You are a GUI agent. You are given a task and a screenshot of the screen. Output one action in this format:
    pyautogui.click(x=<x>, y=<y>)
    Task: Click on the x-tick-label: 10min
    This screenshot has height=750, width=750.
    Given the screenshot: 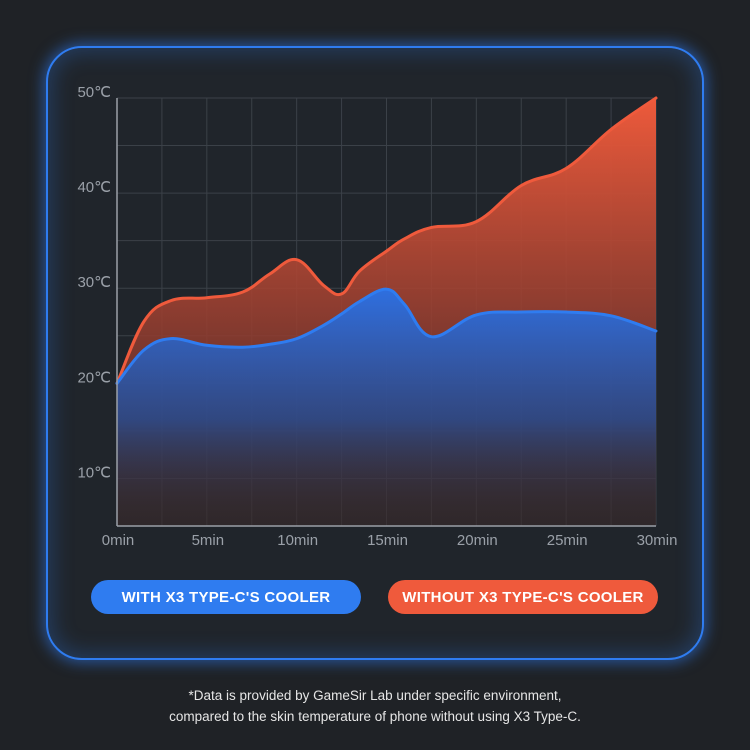 What is the action you would take?
    pyautogui.click(x=297, y=540)
    